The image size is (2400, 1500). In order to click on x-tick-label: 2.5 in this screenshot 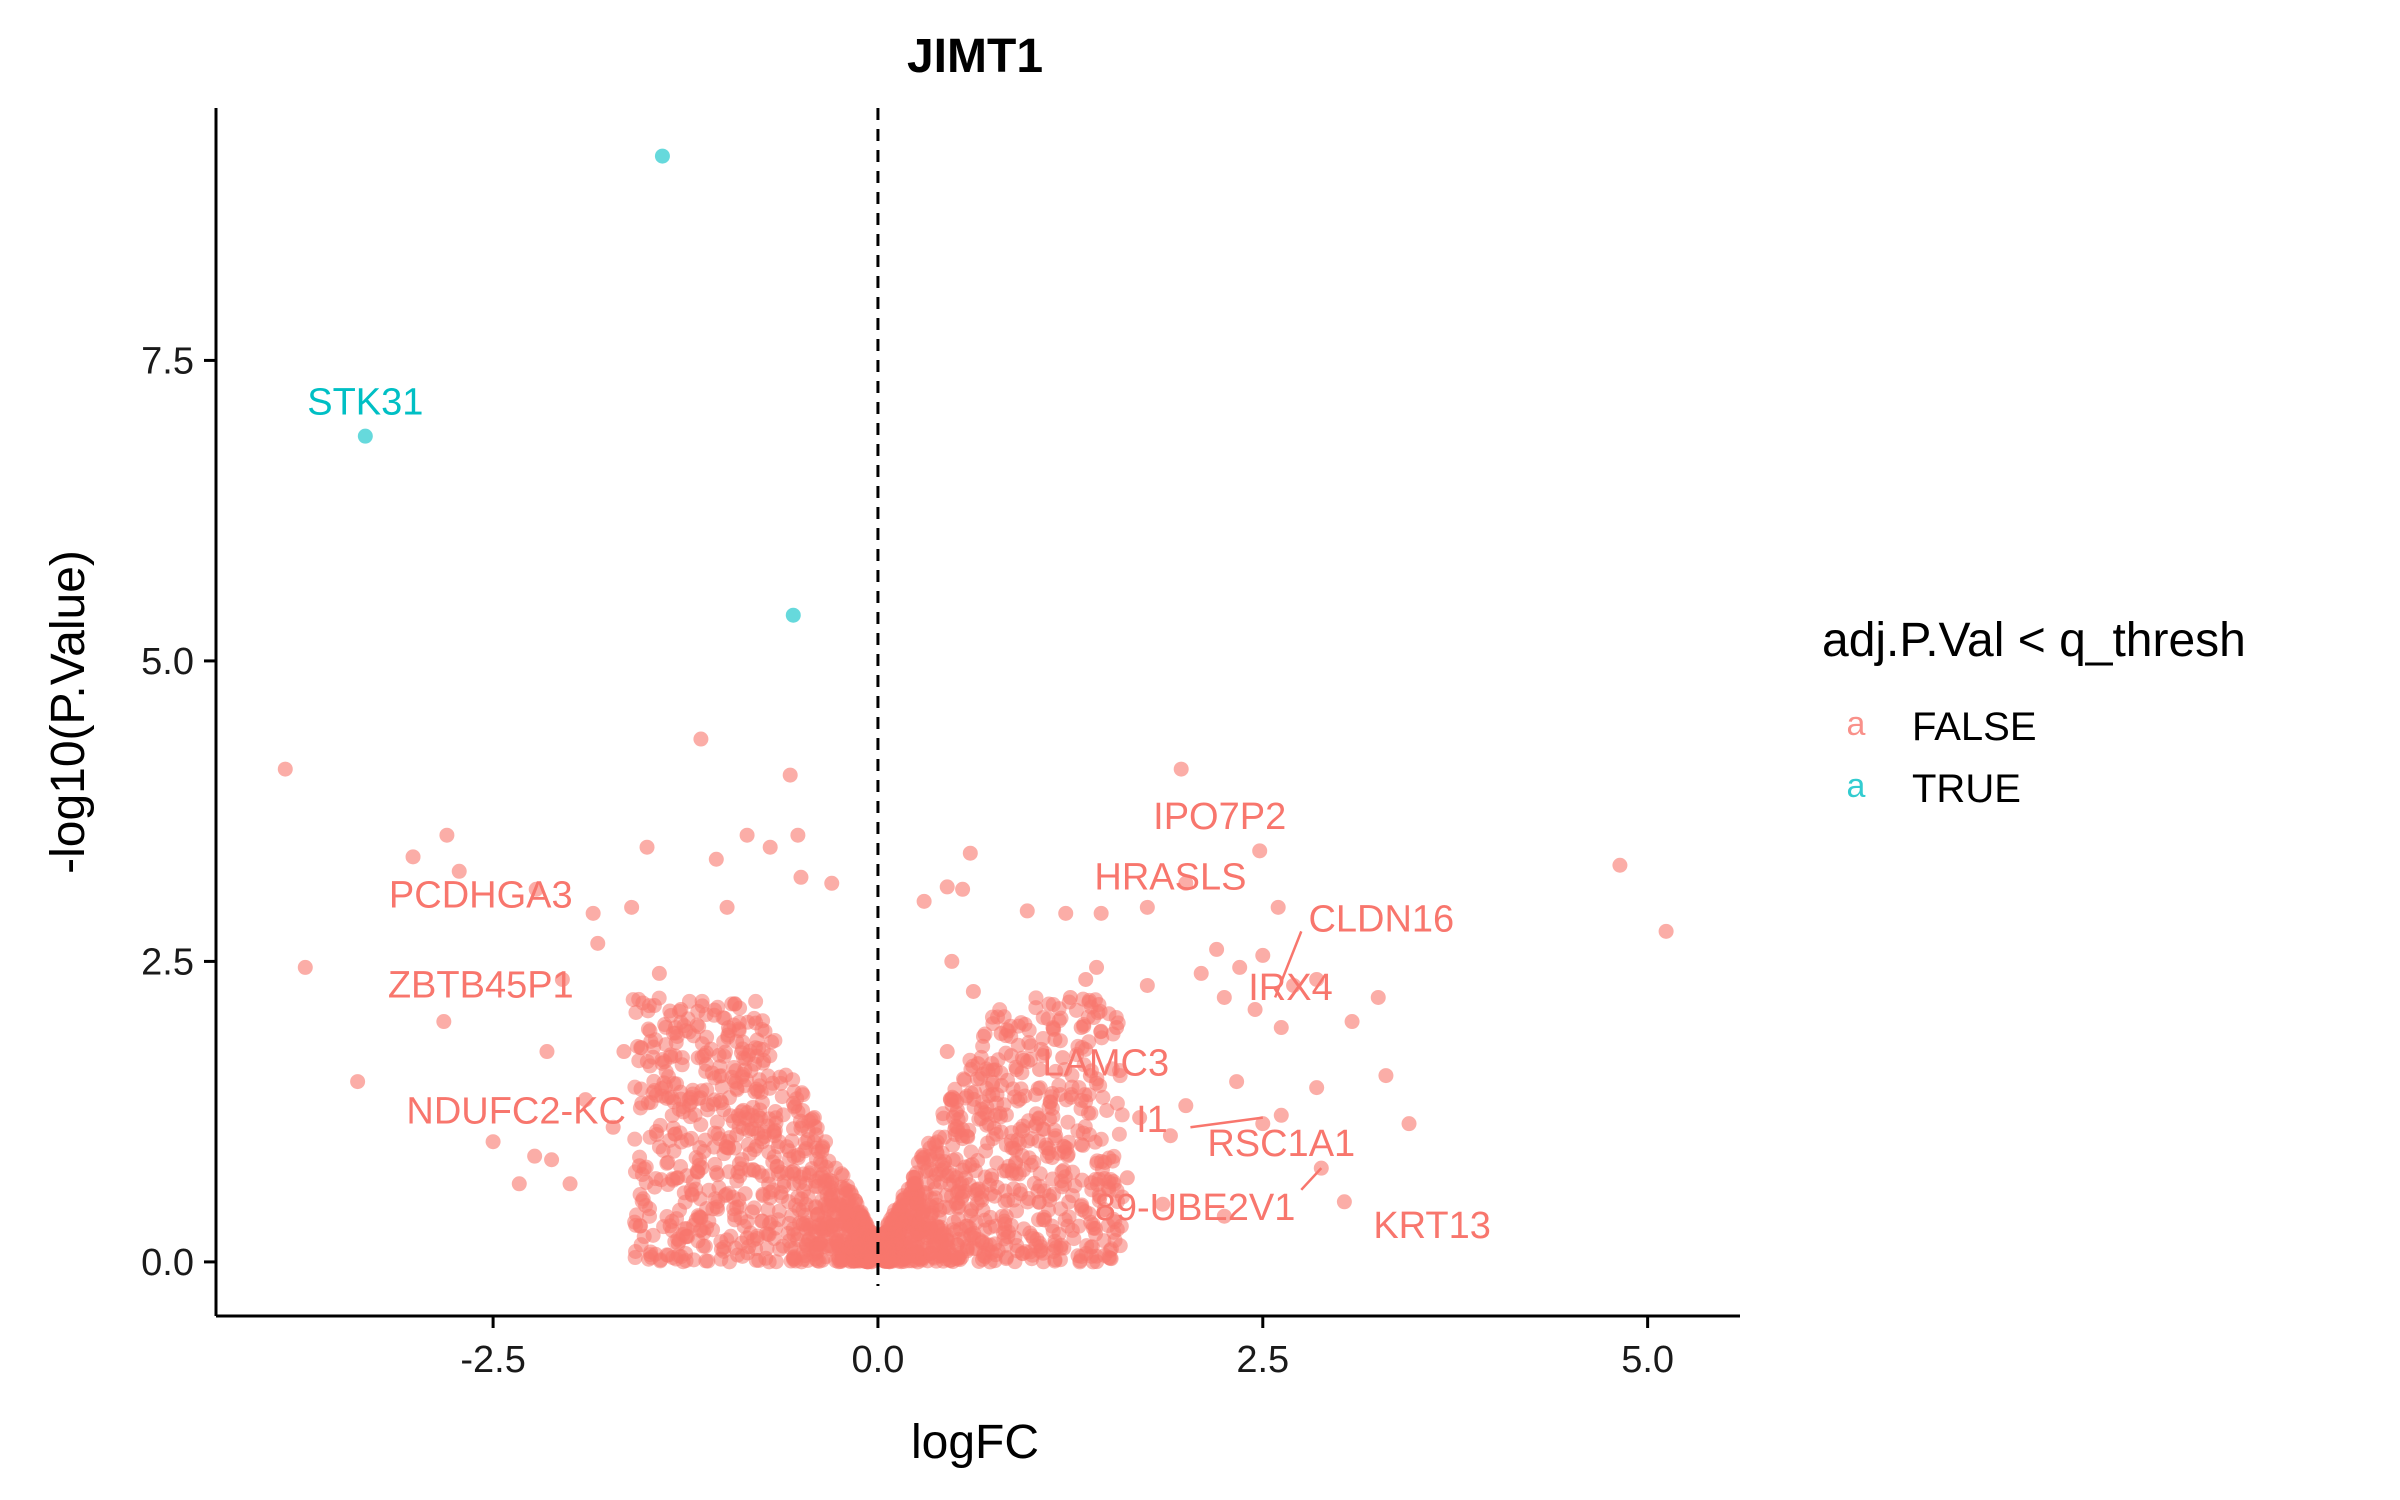, I will do `click(1262, 1360)`.